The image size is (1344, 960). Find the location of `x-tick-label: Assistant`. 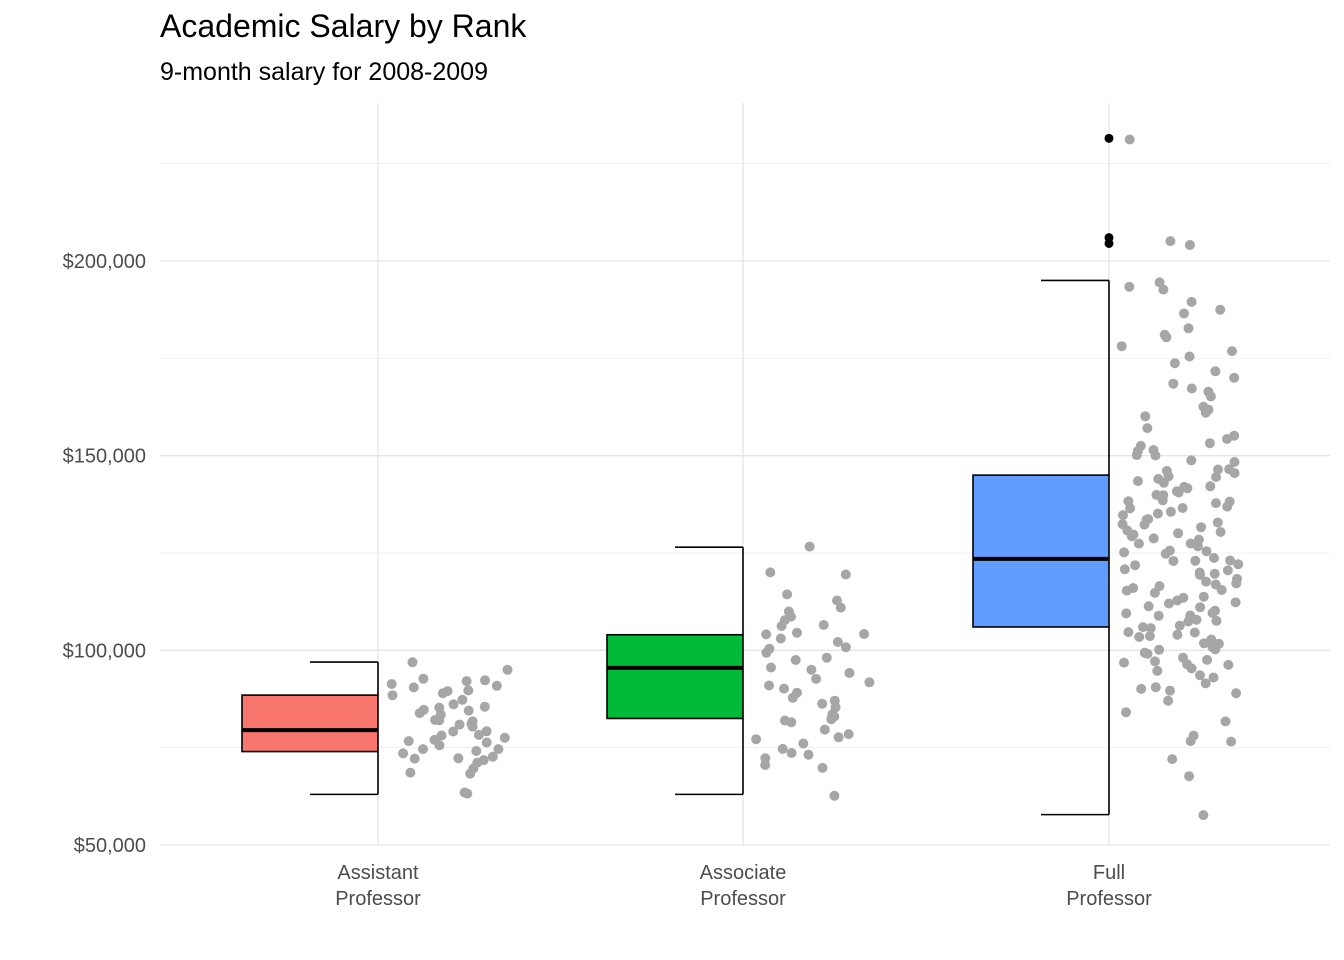

x-tick-label: Assistant is located at coordinates (378, 873).